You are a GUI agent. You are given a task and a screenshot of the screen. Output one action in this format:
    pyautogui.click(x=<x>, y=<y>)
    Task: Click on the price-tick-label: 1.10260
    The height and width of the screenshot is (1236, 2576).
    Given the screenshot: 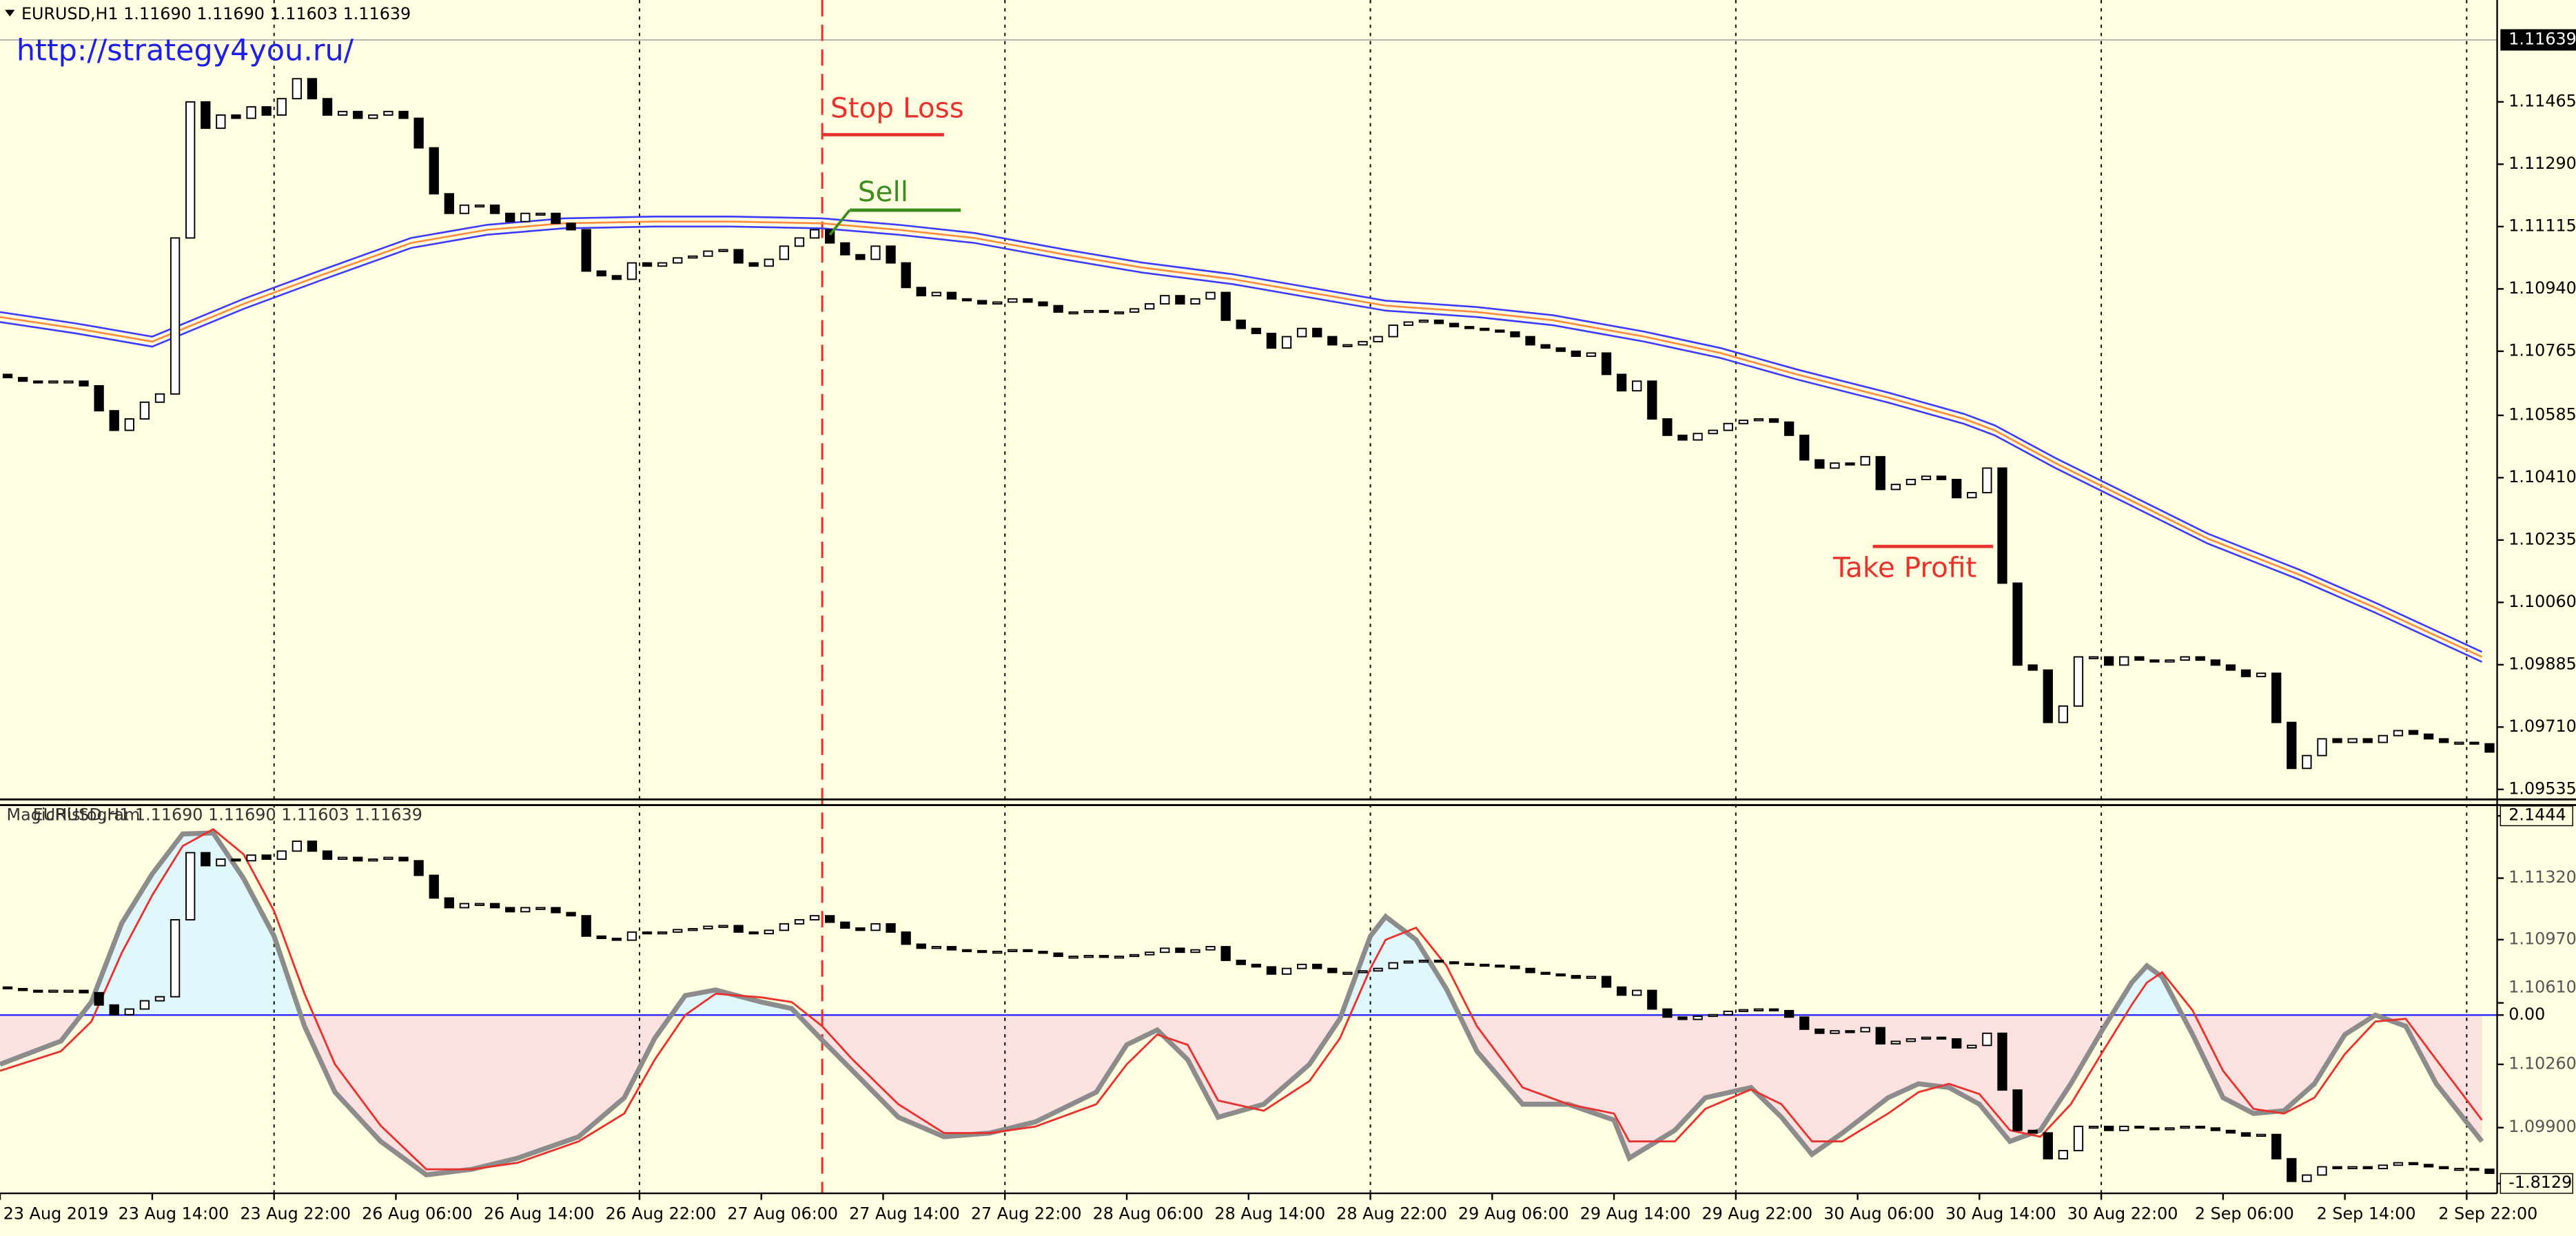 What is the action you would take?
    pyautogui.click(x=2542, y=1063)
    